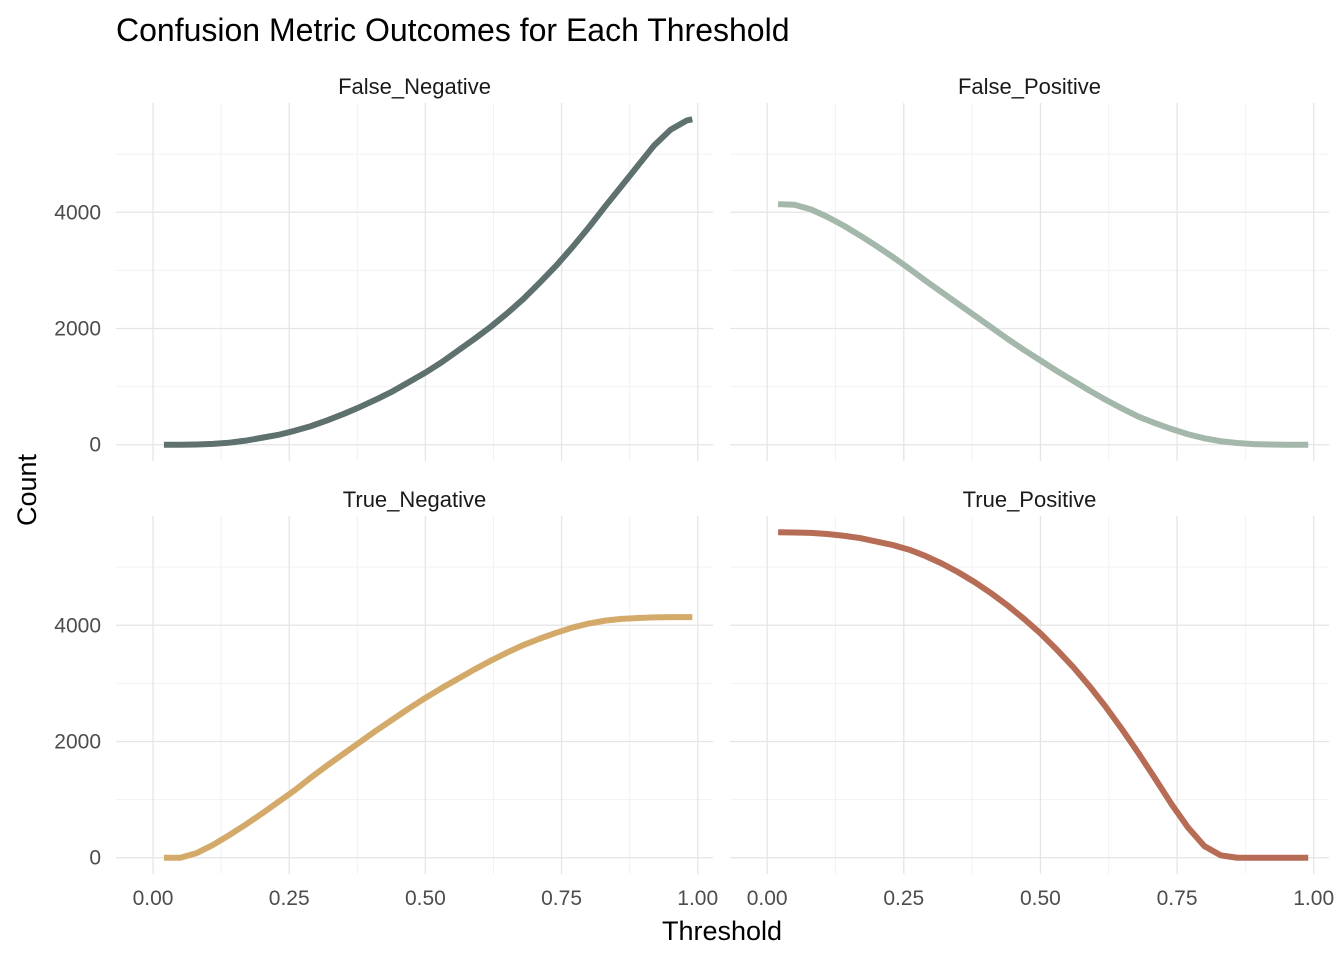  What do you see at coordinates (428, 282) in the screenshot?
I see `series-line-false-negative` at bounding box center [428, 282].